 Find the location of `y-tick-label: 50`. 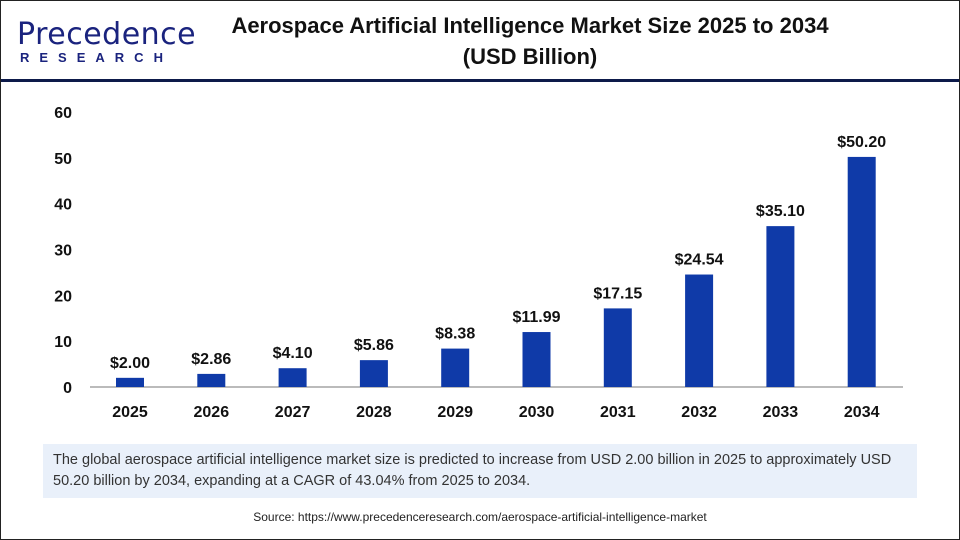

y-tick-label: 50 is located at coordinates (63, 159).